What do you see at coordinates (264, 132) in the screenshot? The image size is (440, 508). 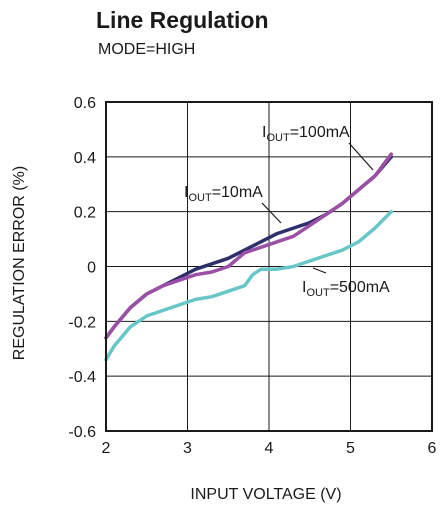 I see `annotation-100ma-i: I` at bounding box center [264, 132].